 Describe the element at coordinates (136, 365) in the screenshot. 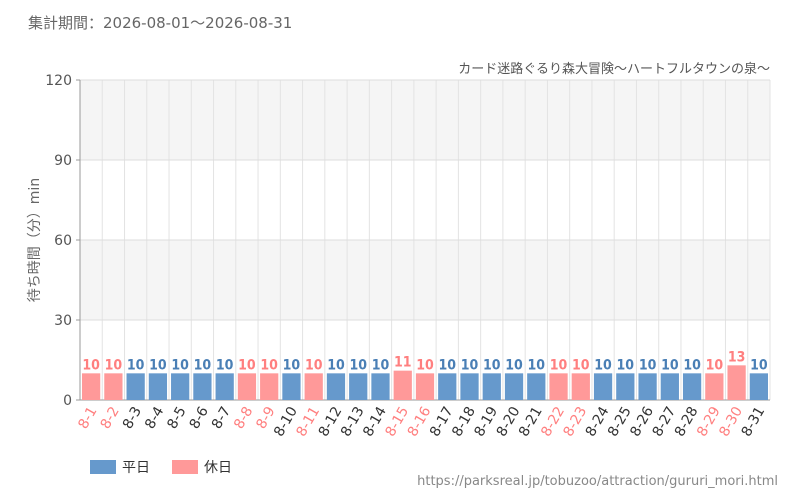

I see `data-label-8-3: 10` at that location.